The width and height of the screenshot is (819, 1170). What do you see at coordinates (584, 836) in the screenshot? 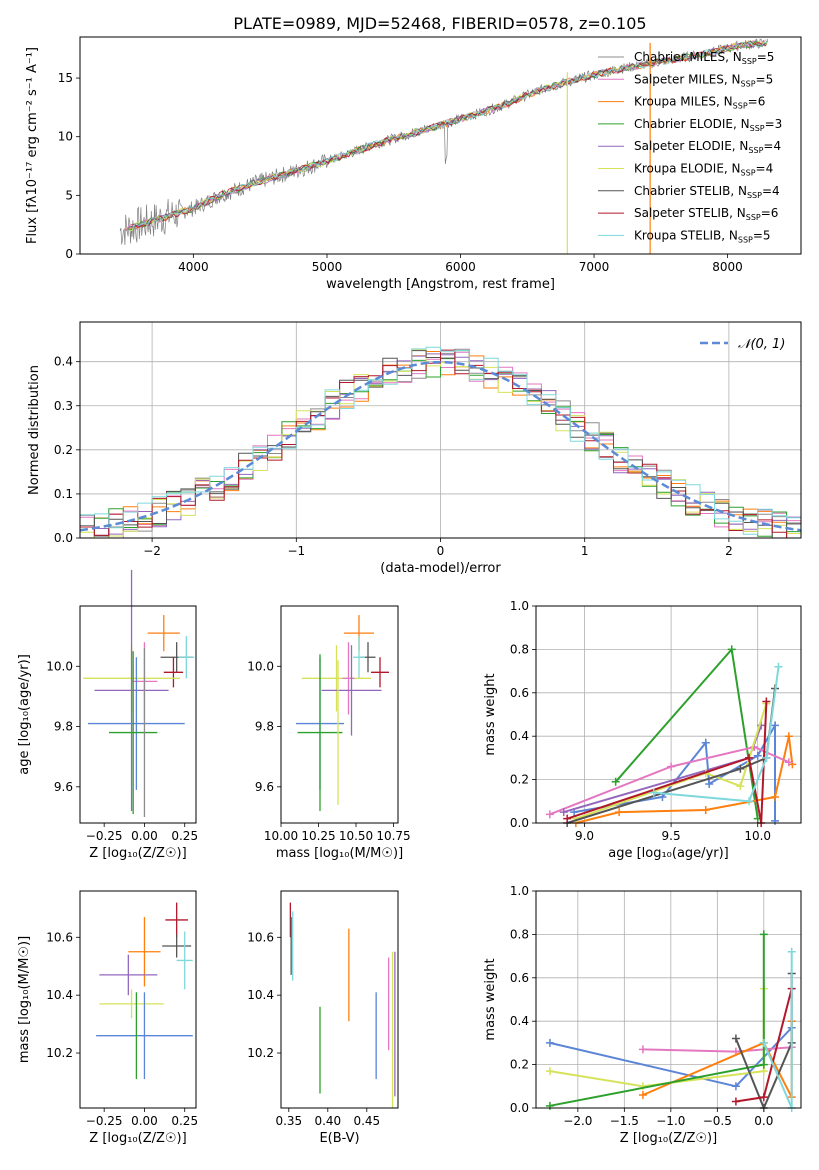
I see `x-tick-label: 9.0` at bounding box center [584, 836].